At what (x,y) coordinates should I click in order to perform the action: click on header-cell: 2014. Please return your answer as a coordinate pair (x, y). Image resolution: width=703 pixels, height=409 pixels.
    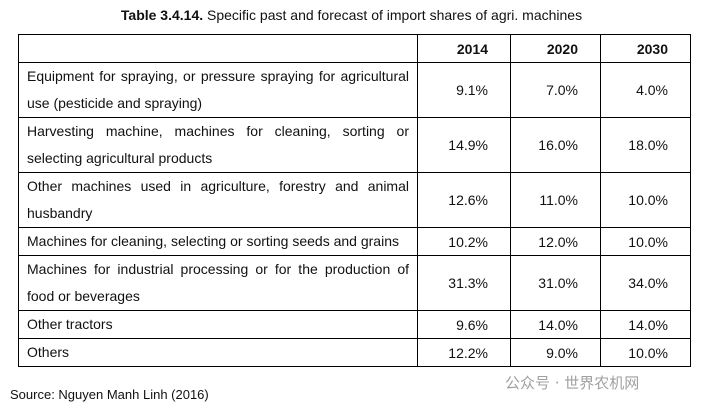
    Looking at the image, I should click on (464, 48).